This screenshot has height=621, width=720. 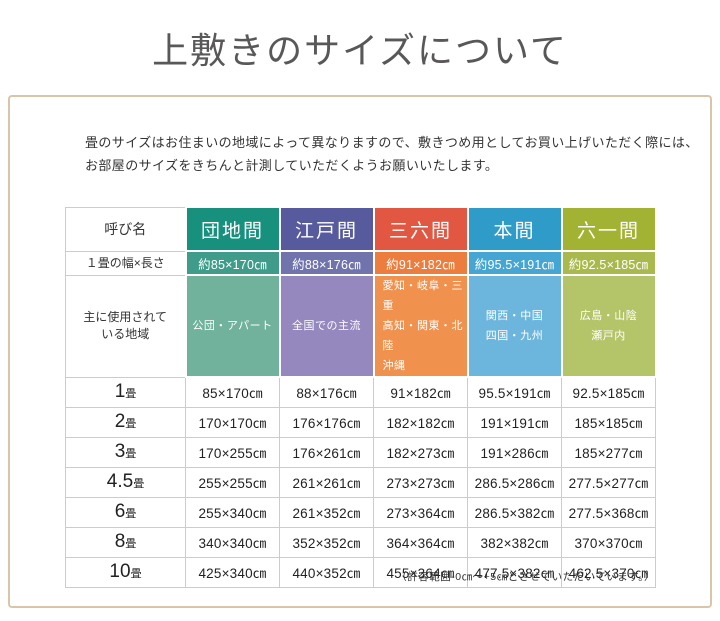 What do you see at coordinates (232, 392) in the screenshot?
I see `dimension-cell: 85×170㎝` at bounding box center [232, 392].